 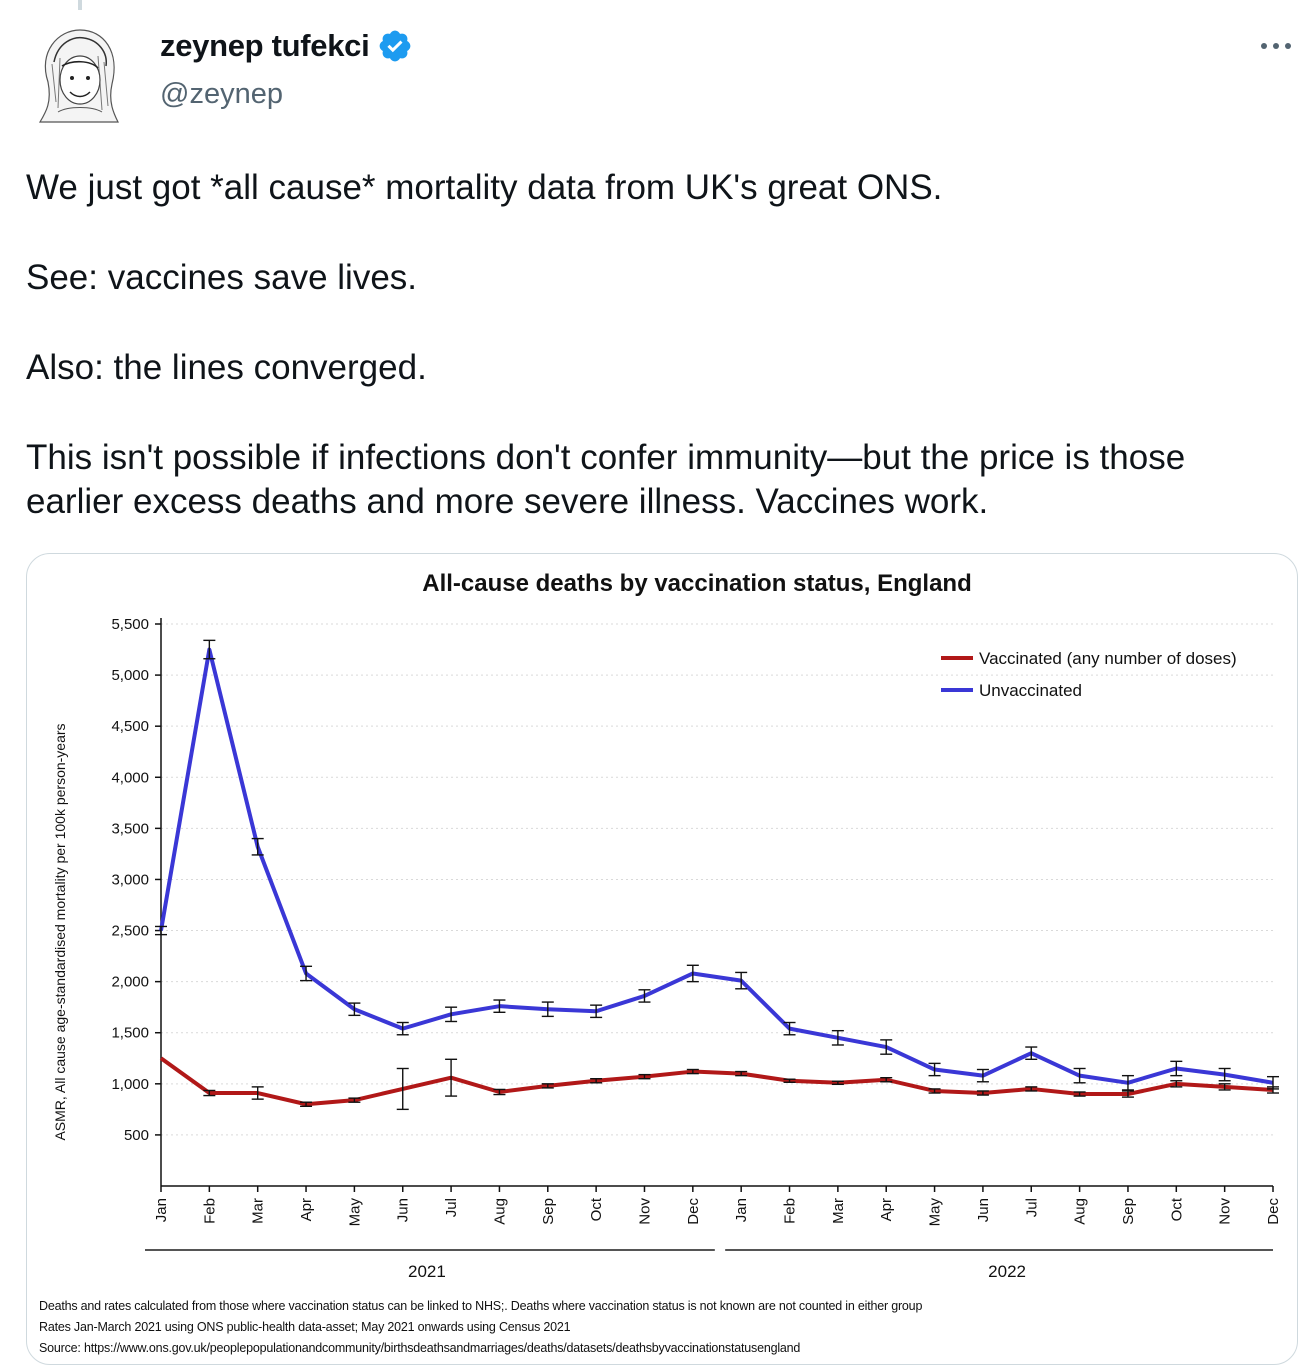 What do you see at coordinates (130, 828) in the screenshot?
I see `y-tick-label: 3,500` at bounding box center [130, 828].